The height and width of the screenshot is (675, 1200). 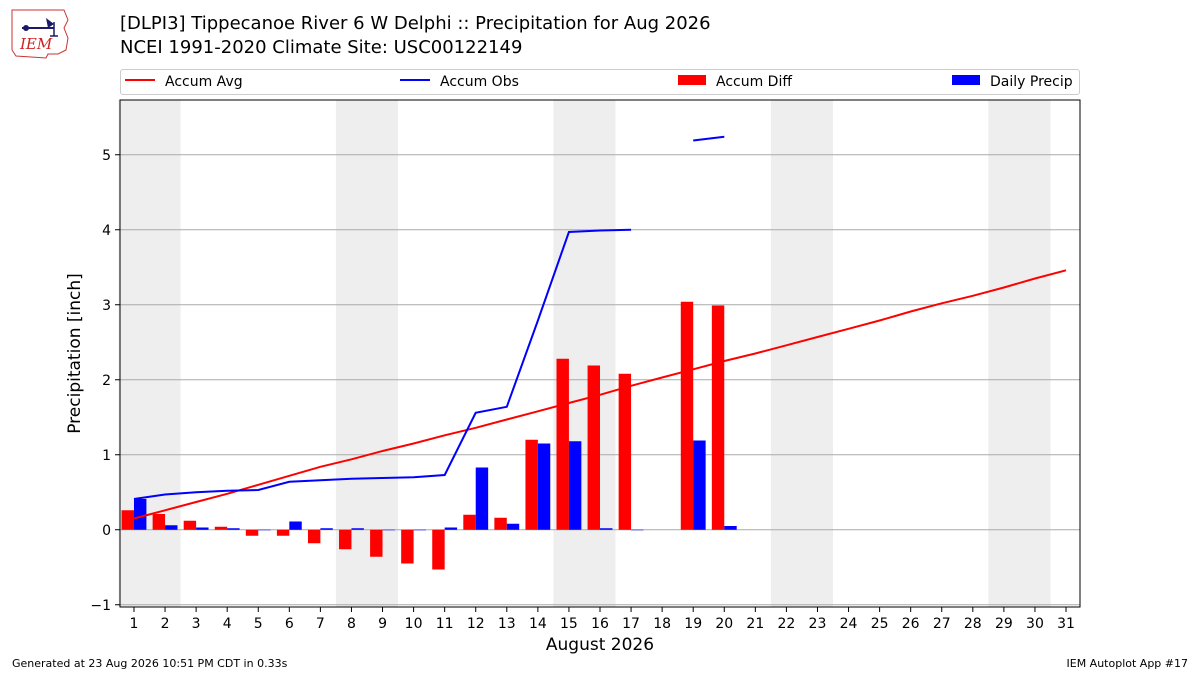 I want to click on x-tick-label: 17, so click(x=631, y=624).